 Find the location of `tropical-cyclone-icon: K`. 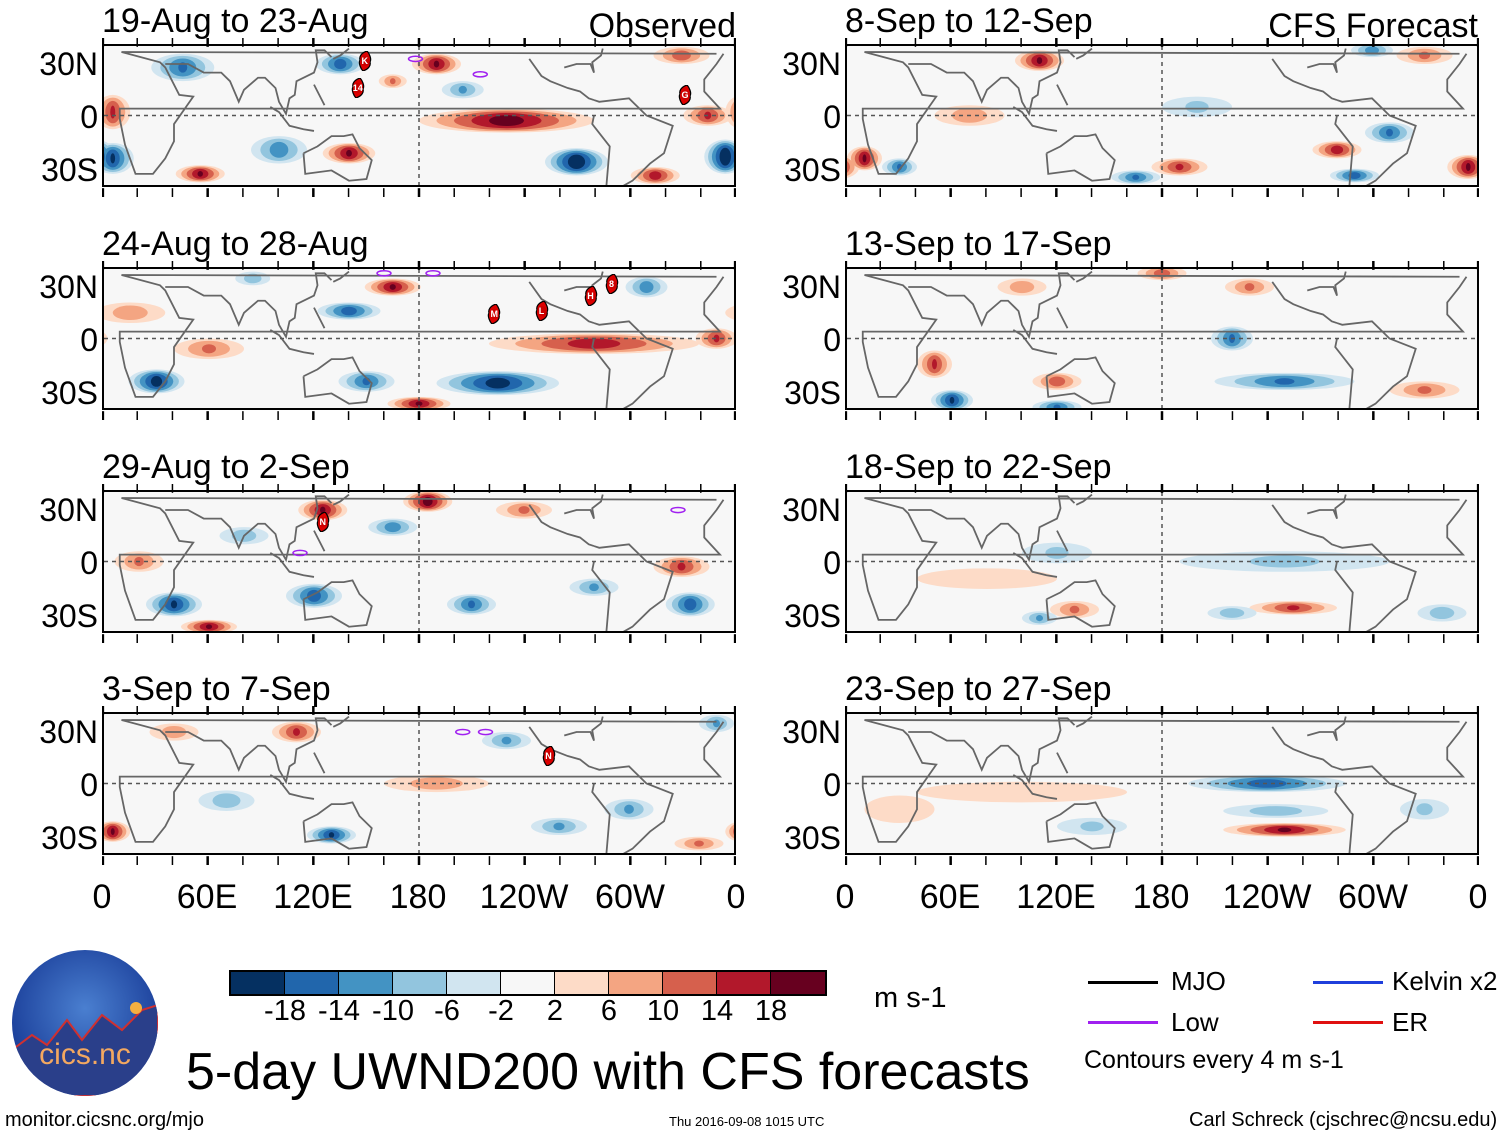

tropical-cyclone-icon: K is located at coordinates (365, 60).